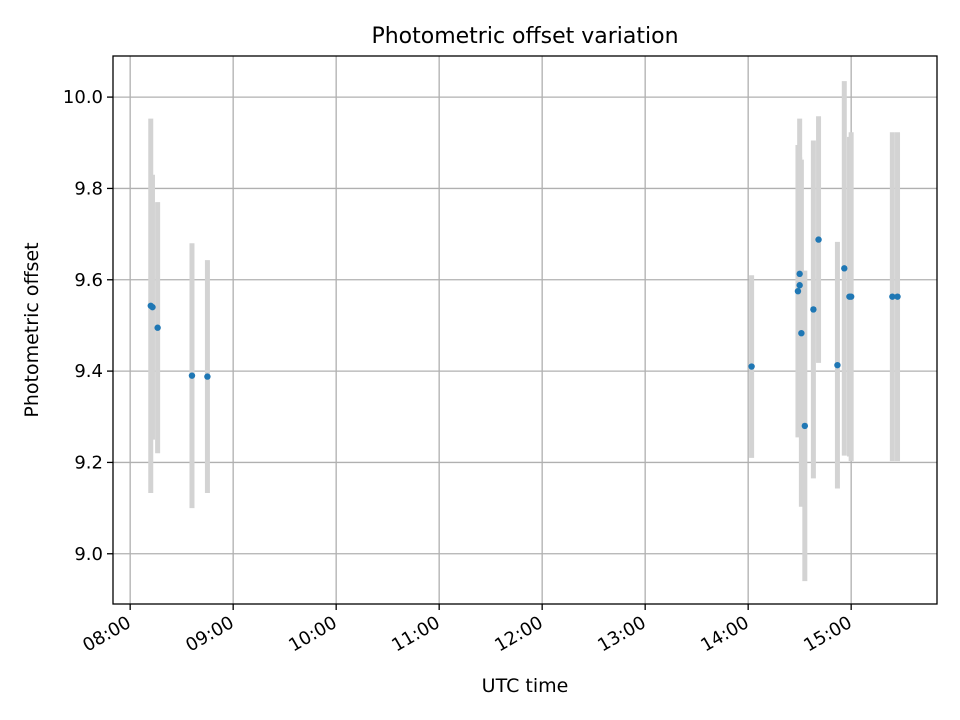  What do you see at coordinates (524, 36) in the screenshot?
I see `chart-title: Photometric offset variation` at bounding box center [524, 36].